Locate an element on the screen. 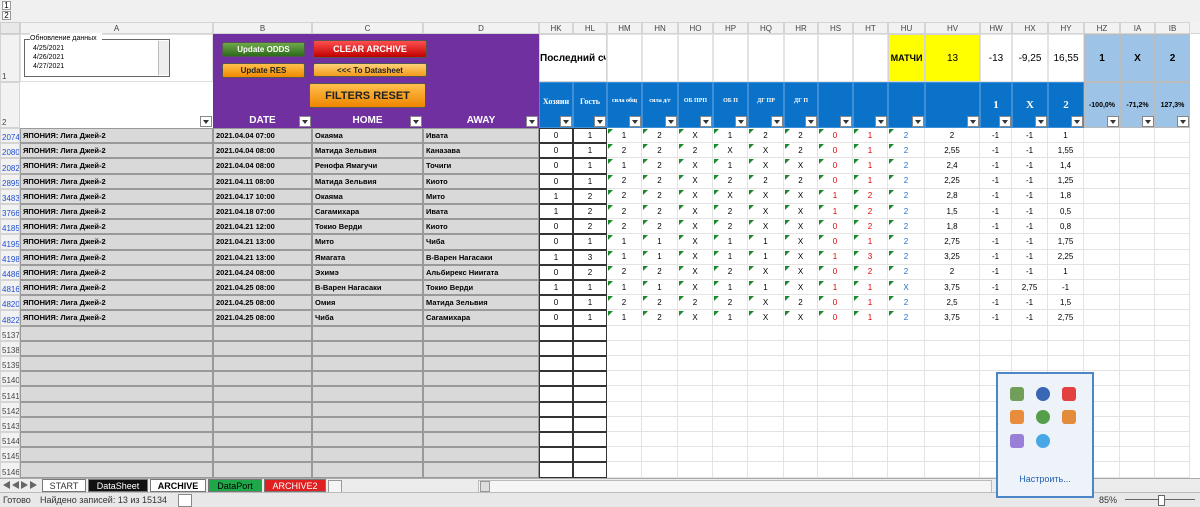 Image resolution: width=1200 pixels, height=507 pixels. cell: 0,5 is located at coordinates (1066, 212).